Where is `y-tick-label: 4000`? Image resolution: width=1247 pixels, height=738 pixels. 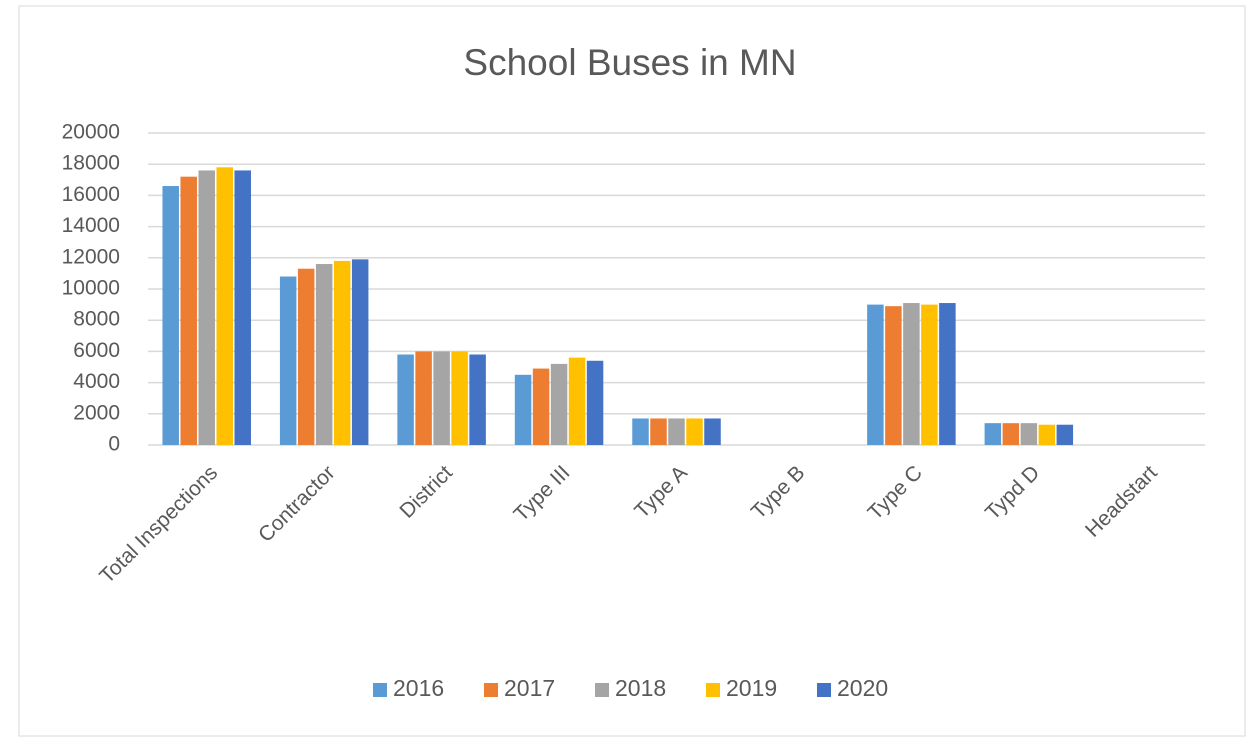
y-tick-label: 4000 is located at coordinates (96, 381).